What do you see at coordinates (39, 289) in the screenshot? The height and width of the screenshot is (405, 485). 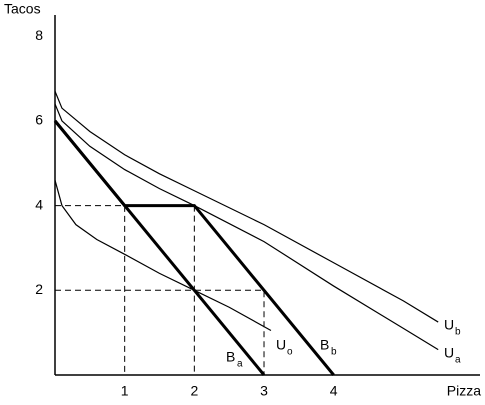 I see `y-tick-label: 2` at bounding box center [39, 289].